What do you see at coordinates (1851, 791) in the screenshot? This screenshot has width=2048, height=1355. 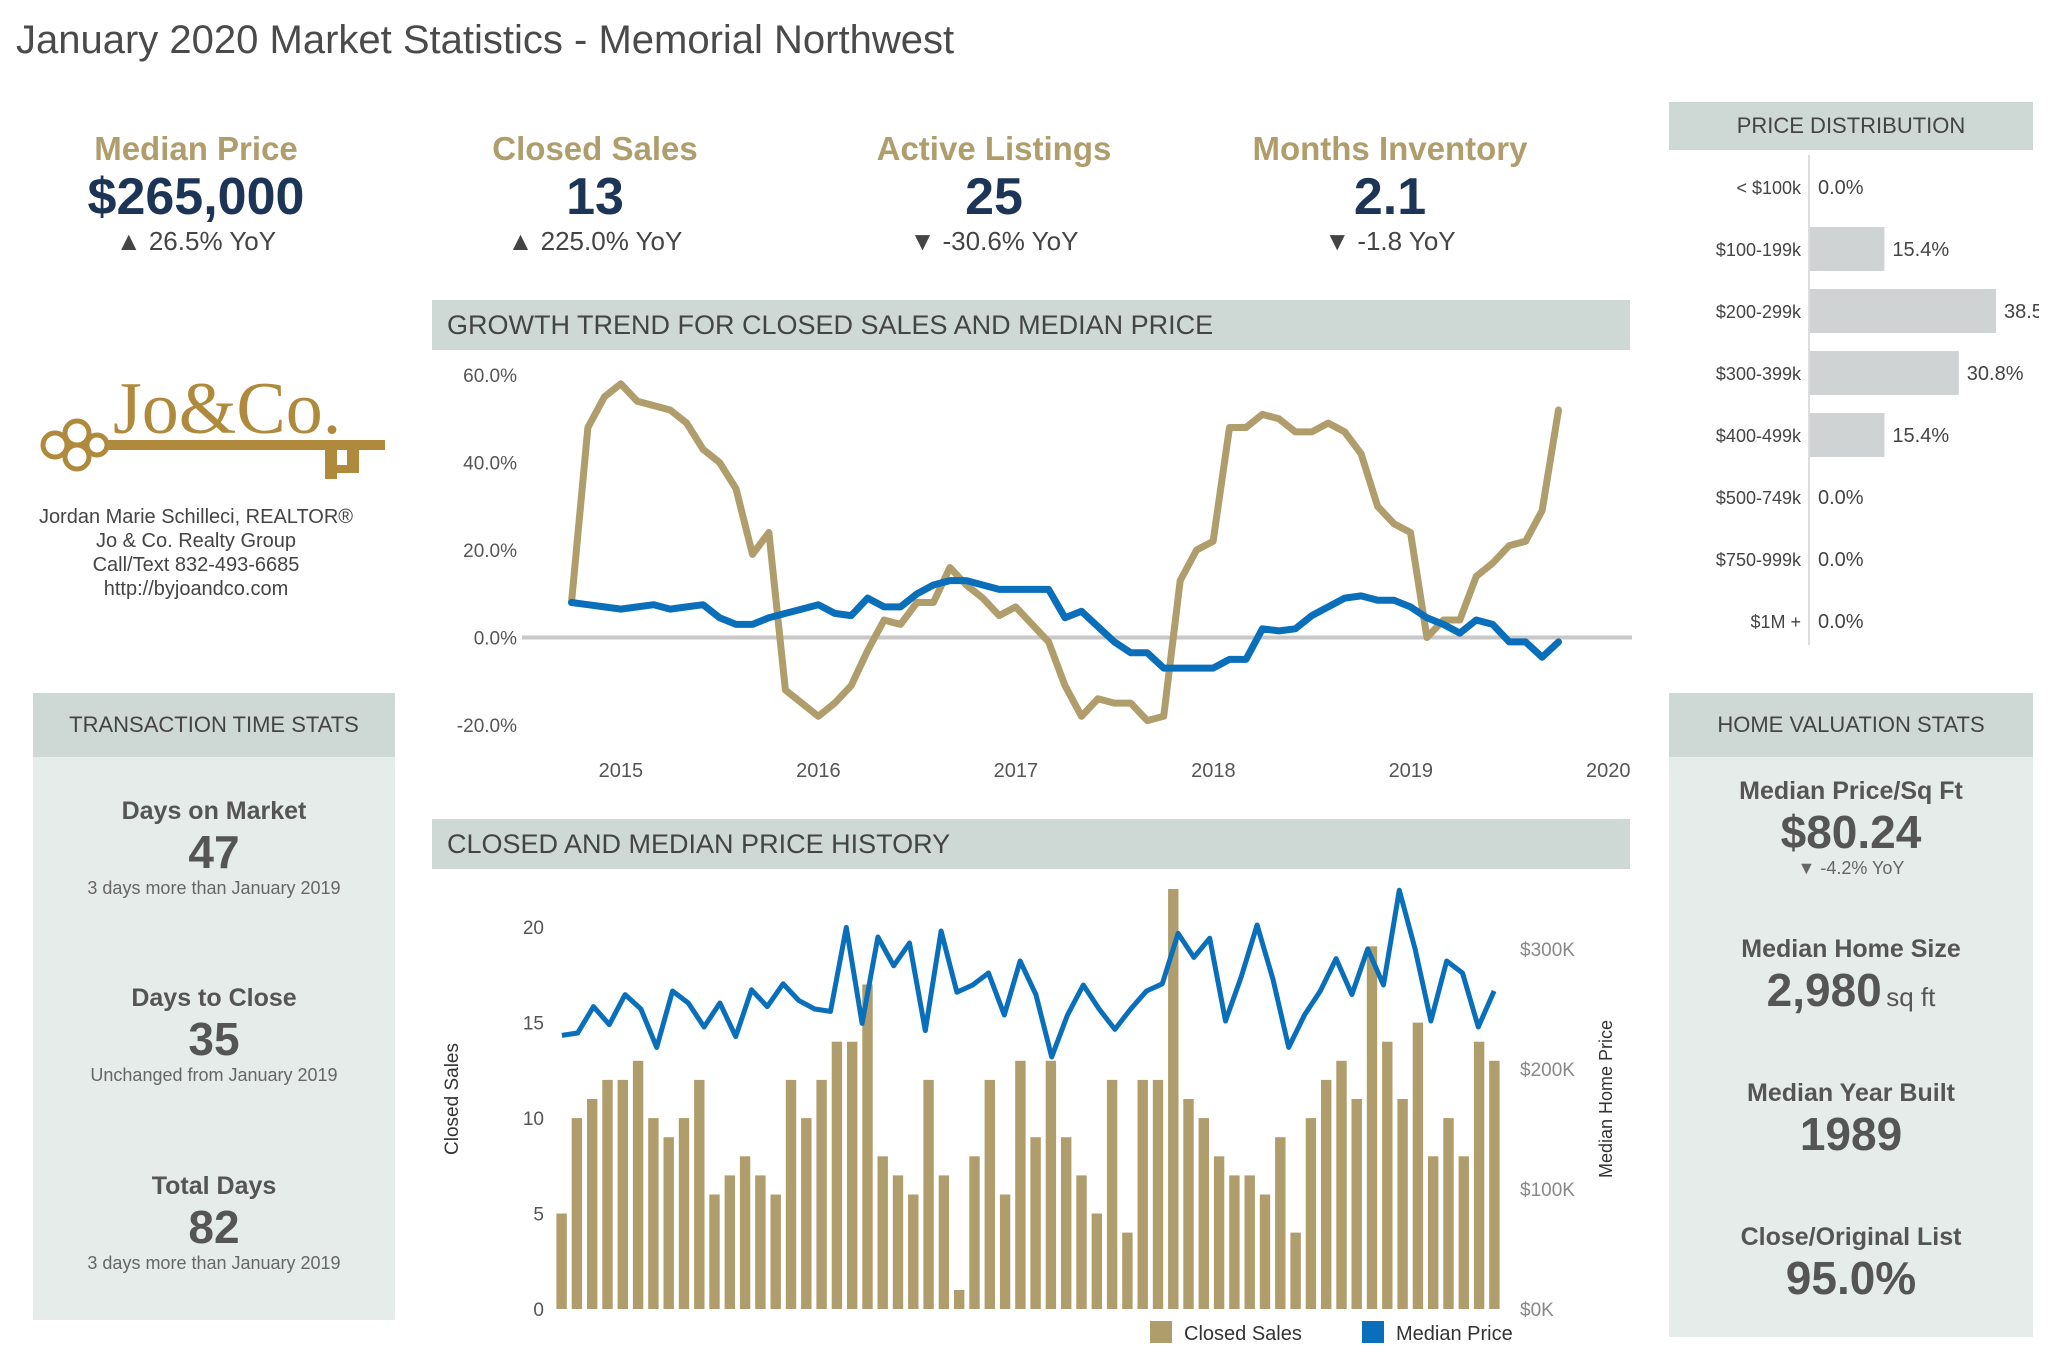 I see `stat-label: Median Price/Sq Ft` at bounding box center [1851, 791].